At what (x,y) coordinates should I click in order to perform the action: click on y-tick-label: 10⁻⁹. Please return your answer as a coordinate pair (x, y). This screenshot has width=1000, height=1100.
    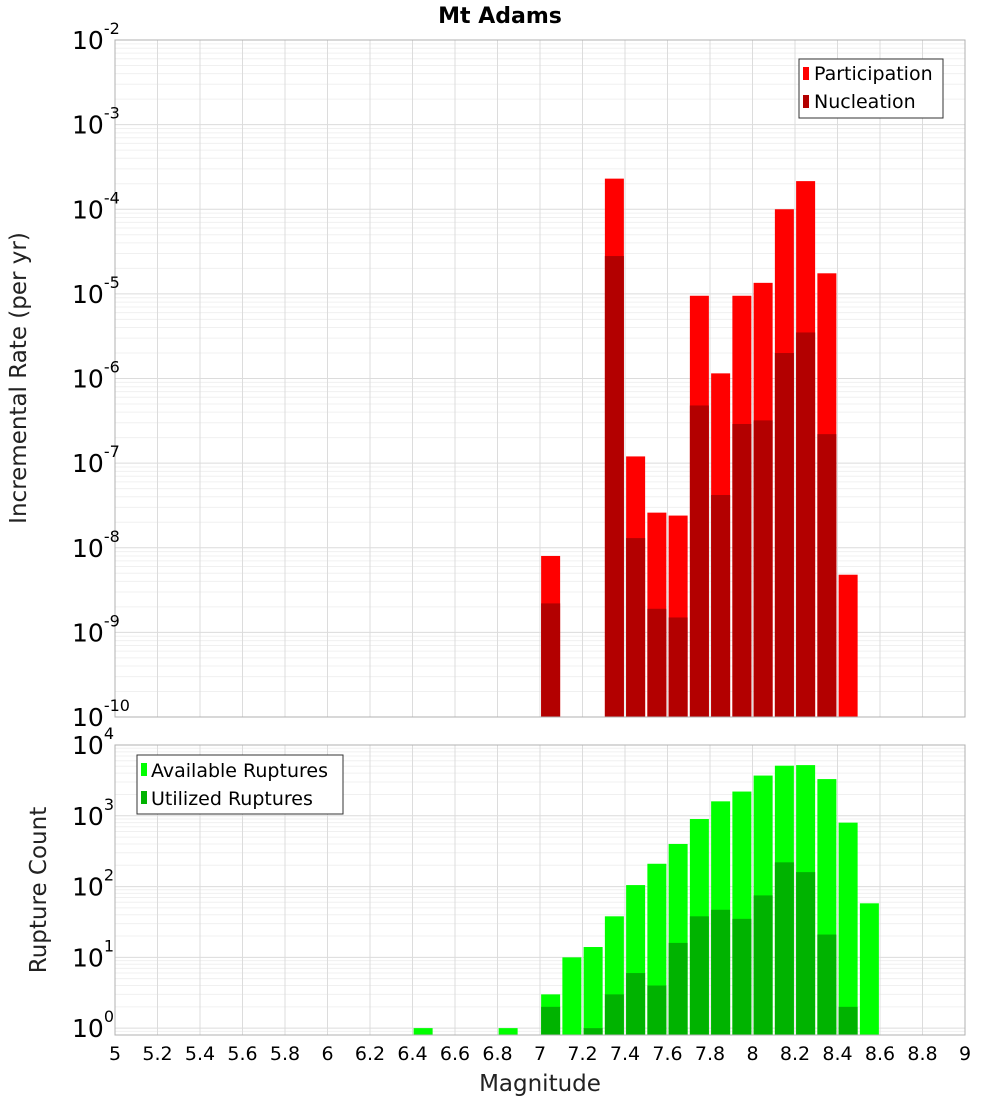
    Looking at the image, I should click on (96, 629).